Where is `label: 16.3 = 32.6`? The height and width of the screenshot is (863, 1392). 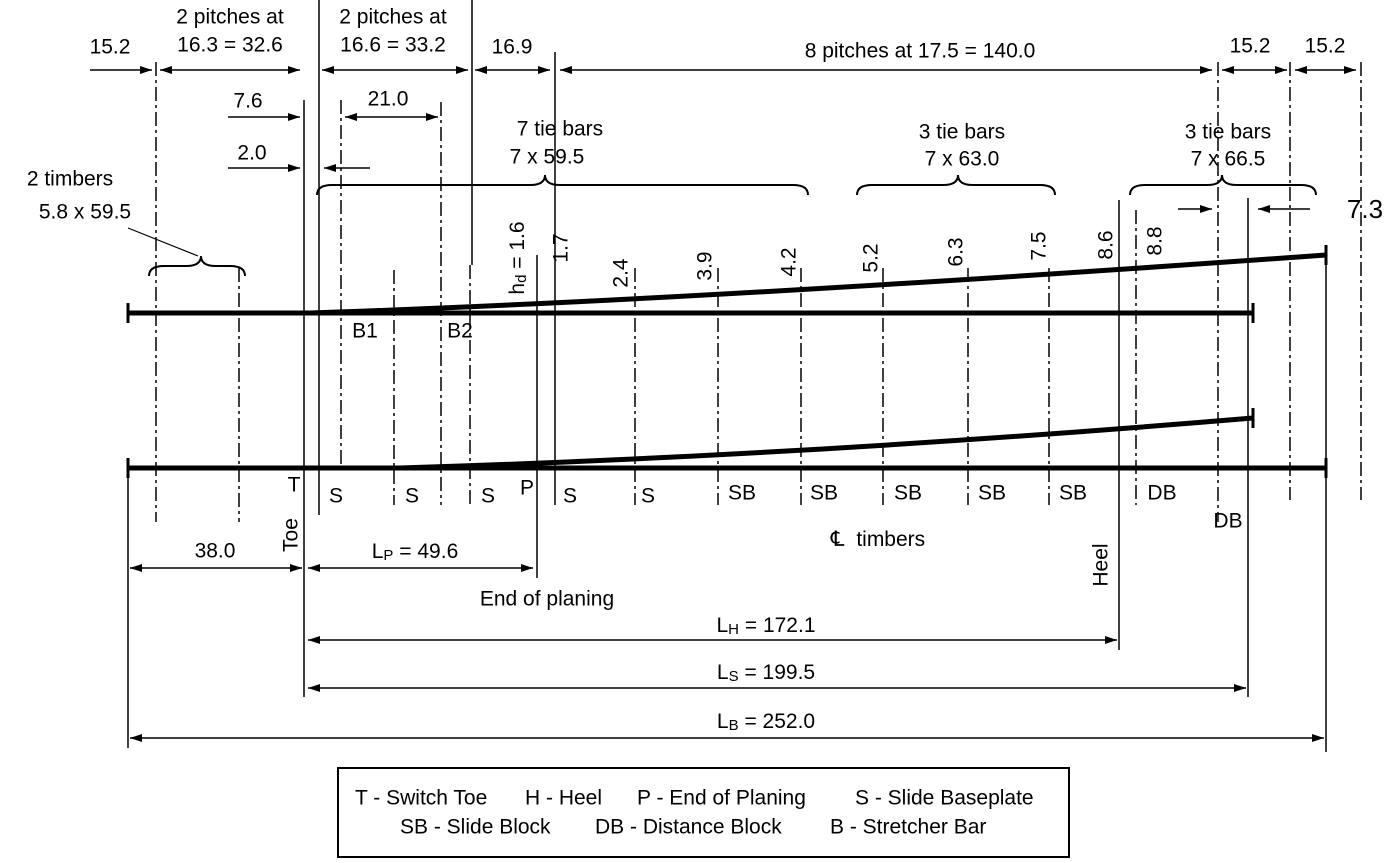 label: 16.3 = 32.6 is located at coordinates (230, 45).